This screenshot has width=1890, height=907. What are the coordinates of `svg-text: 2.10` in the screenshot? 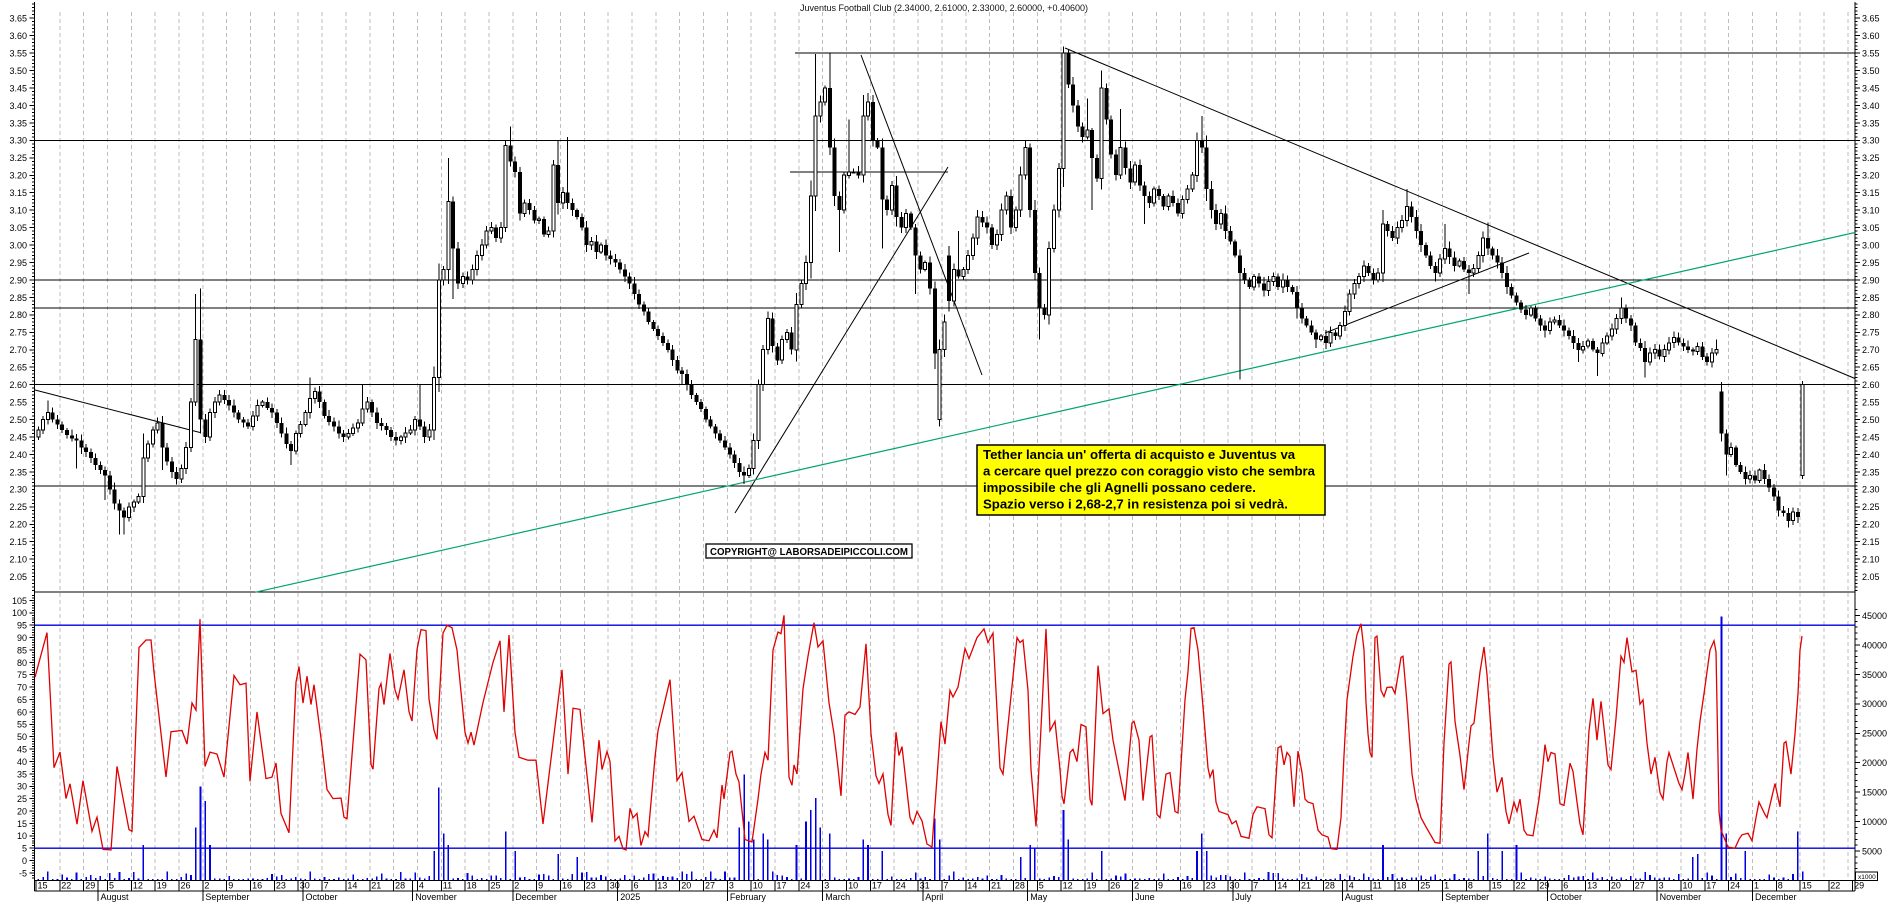 It's located at (18, 560).